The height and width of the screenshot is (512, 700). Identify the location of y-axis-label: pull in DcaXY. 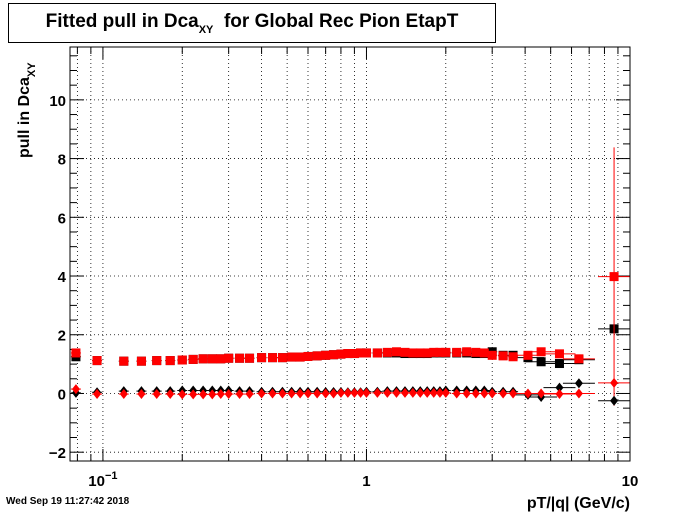
(27, 110).